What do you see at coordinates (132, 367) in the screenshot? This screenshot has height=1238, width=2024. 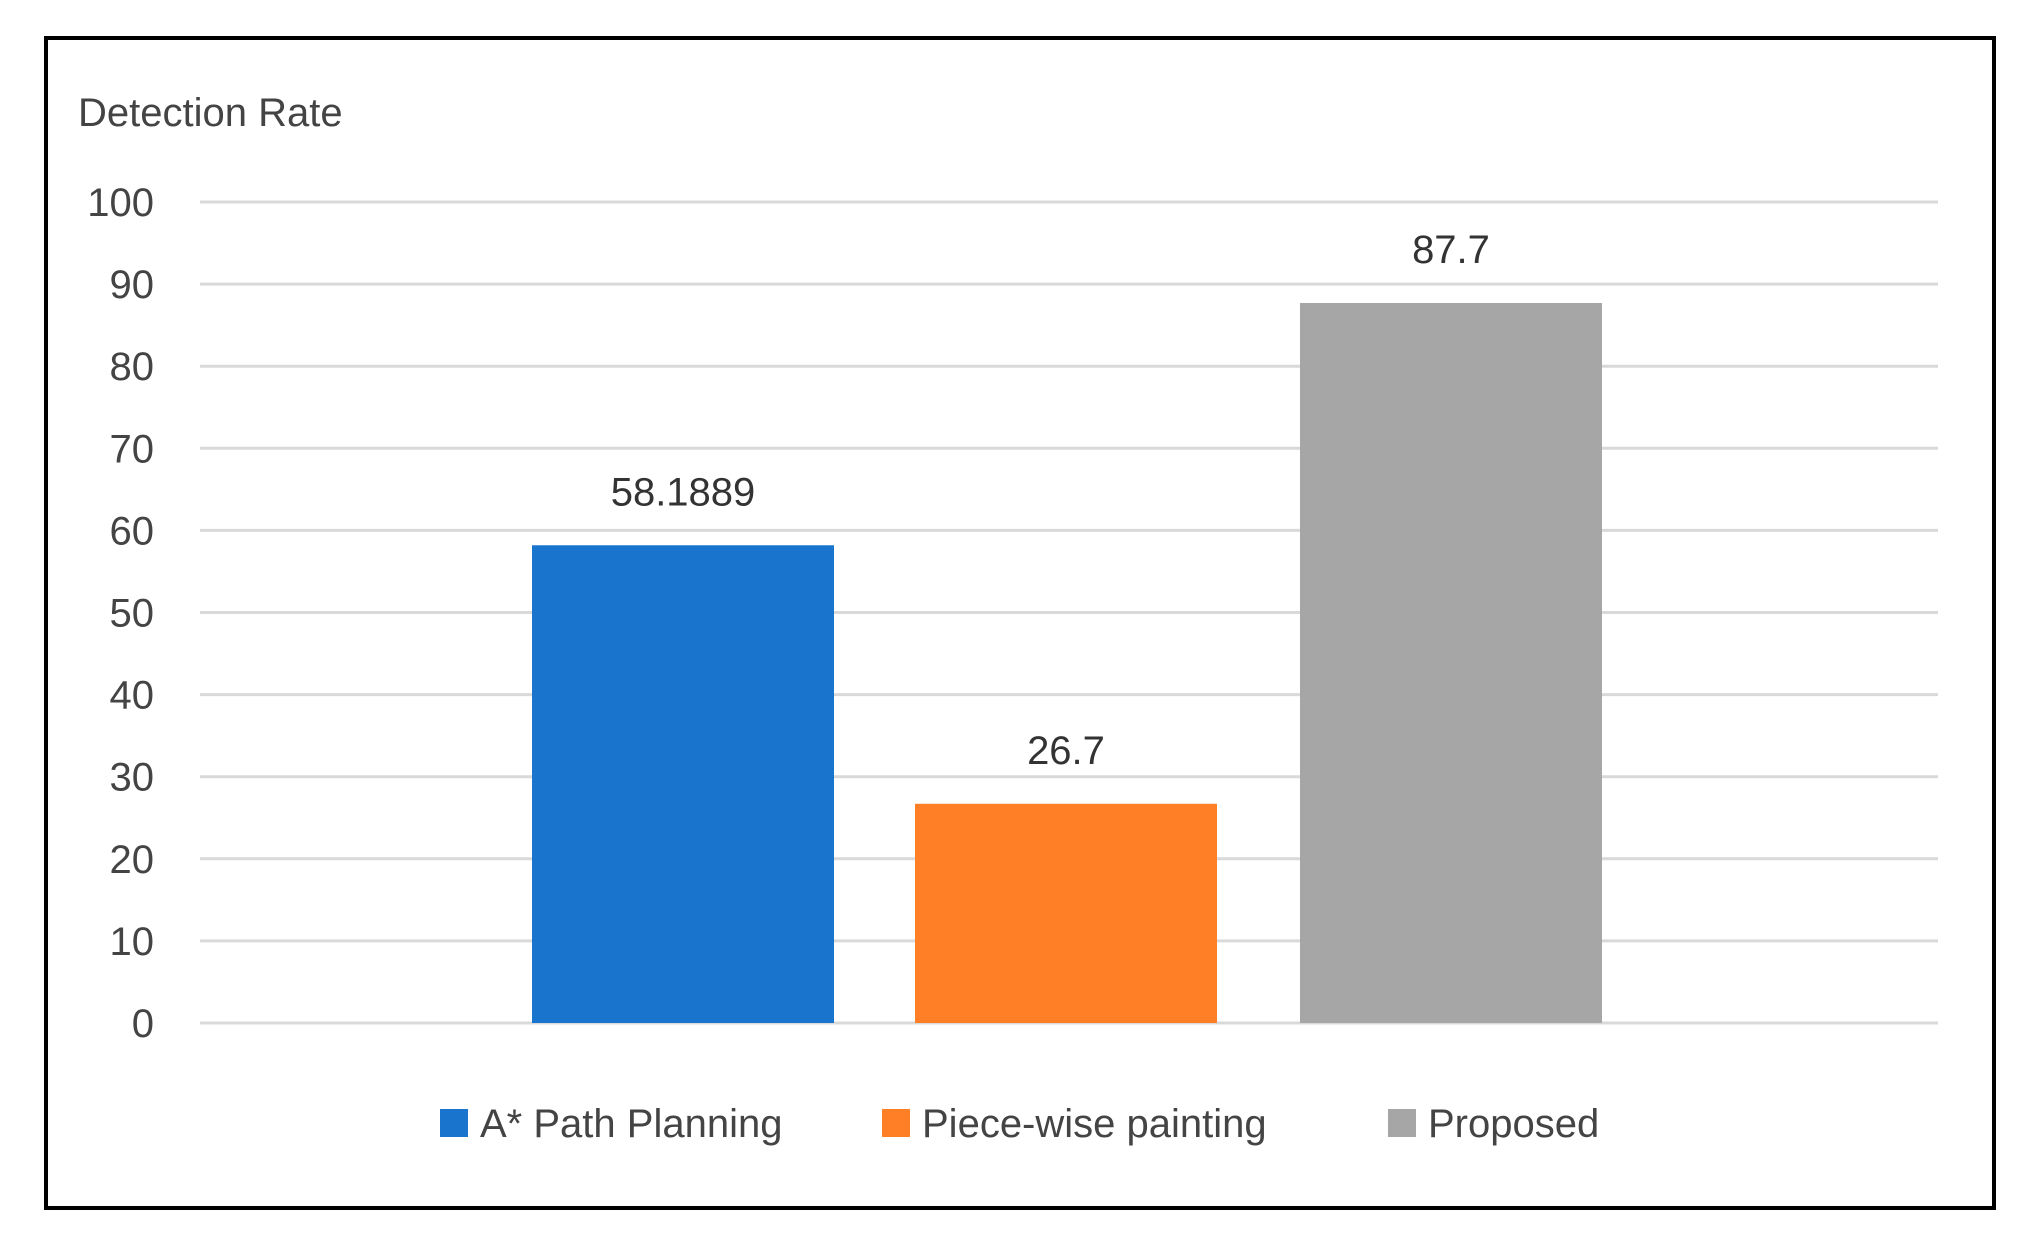 I see `y-tick-label: 80` at bounding box center [132, 367].